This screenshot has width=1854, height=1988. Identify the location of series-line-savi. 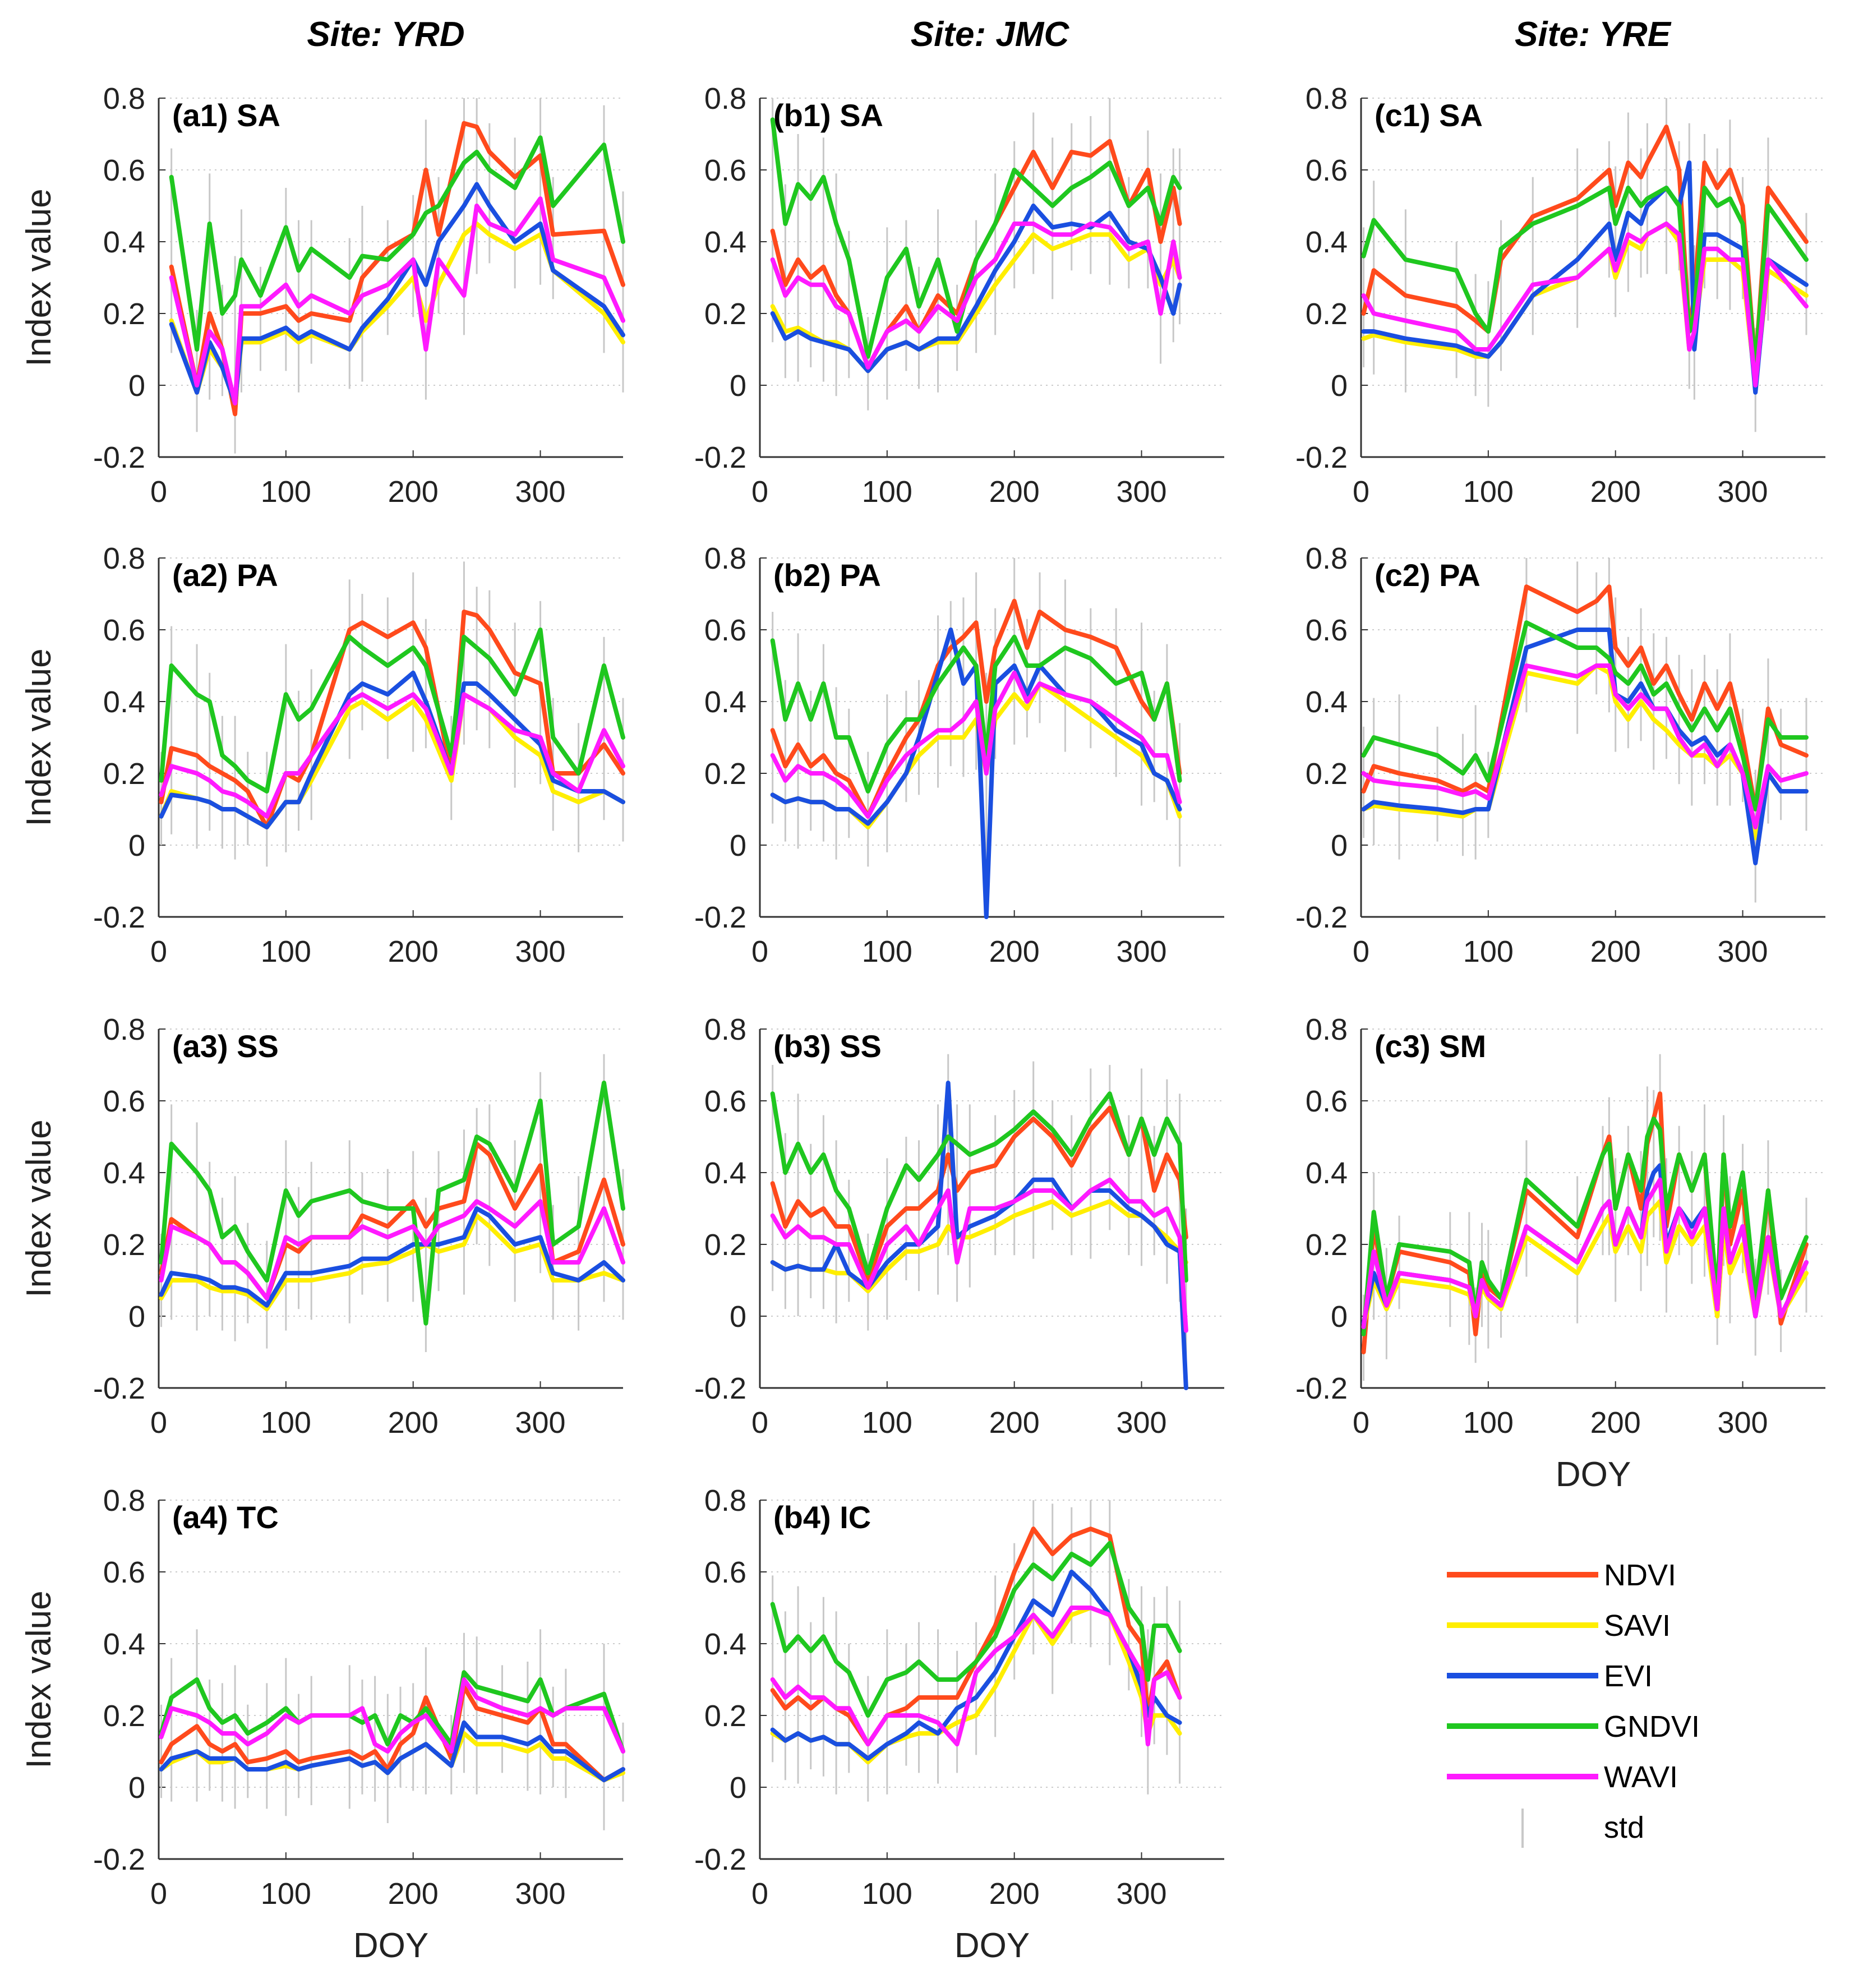
(1585, 1264).